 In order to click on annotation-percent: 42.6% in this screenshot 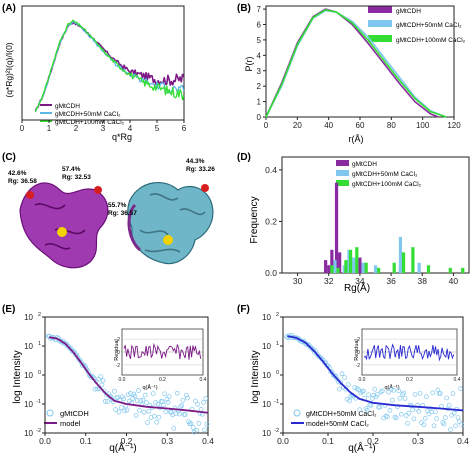, I will do `click(17, 173)`.